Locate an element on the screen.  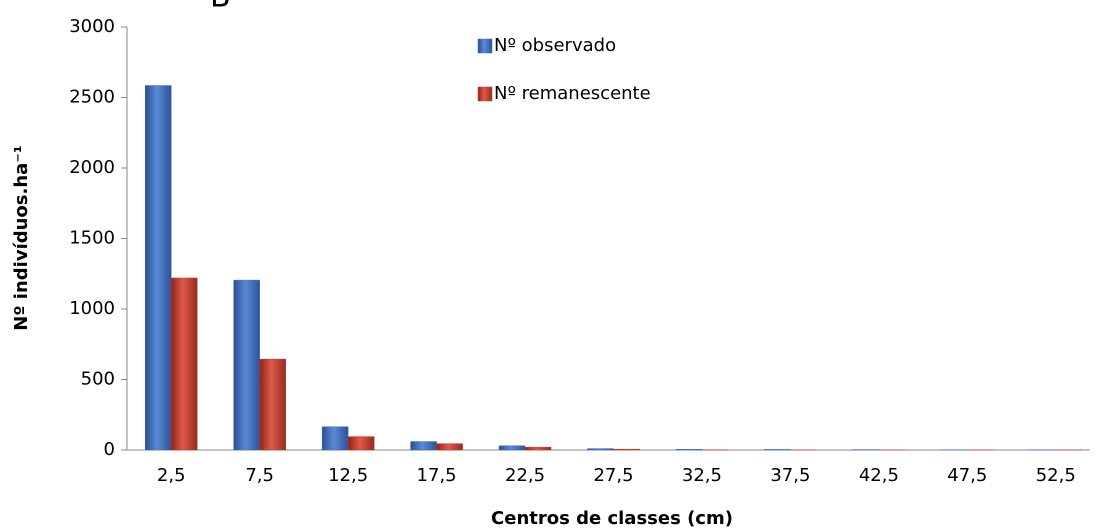
x-tick-label: 12,5 is located at coordinates (348, 475).